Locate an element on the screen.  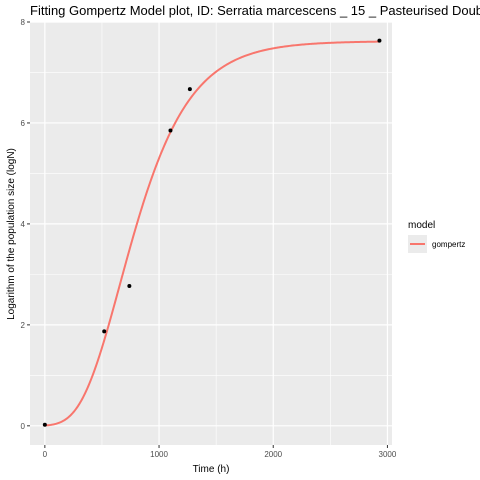
legend-title: model is located at coordinates (421, 225).